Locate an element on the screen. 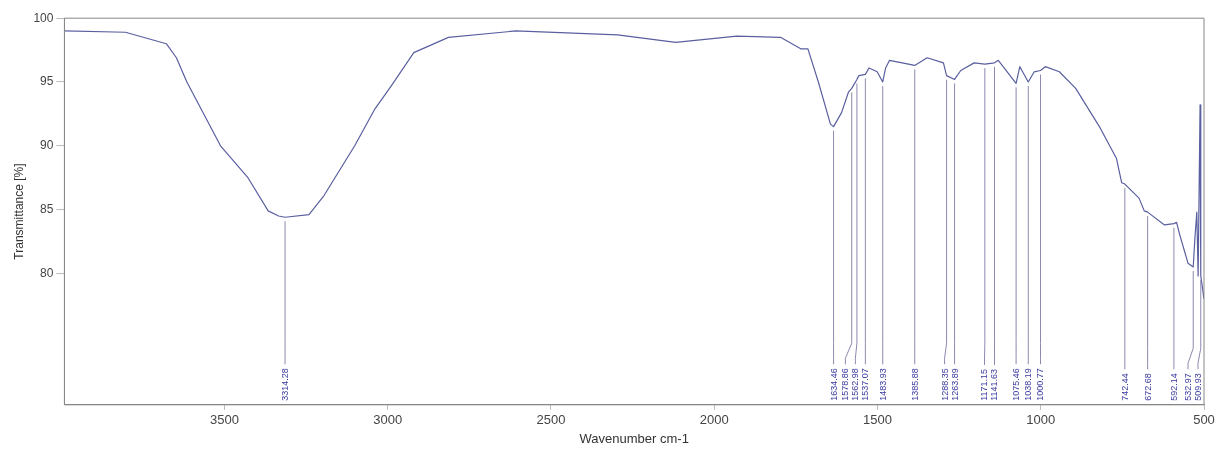  annotation: 592.14 is located at coordinates (1173, 387).